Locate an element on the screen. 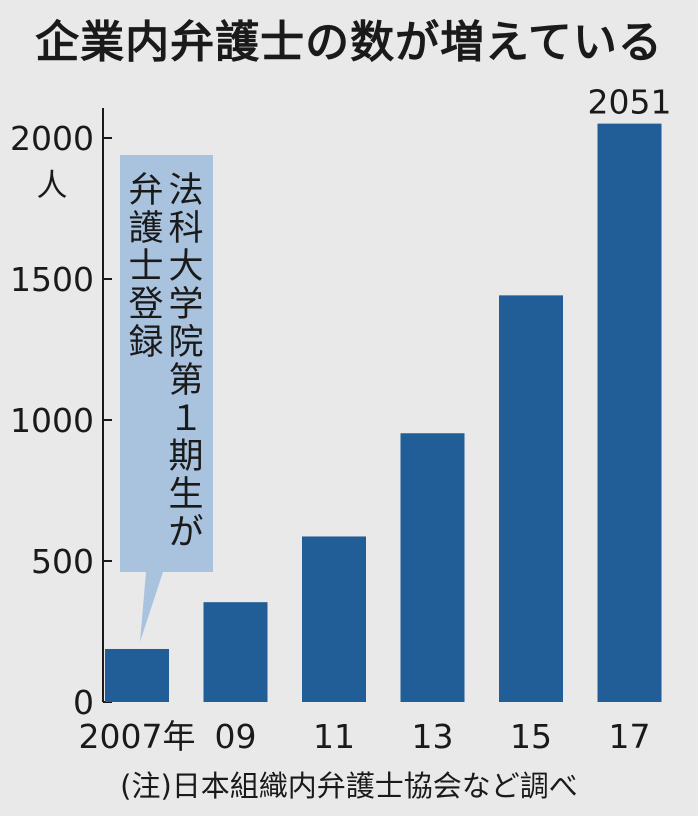 The height and width of the screenshot is (816, 698). y-tick-label: 500 is located at coordinates (62, 561).